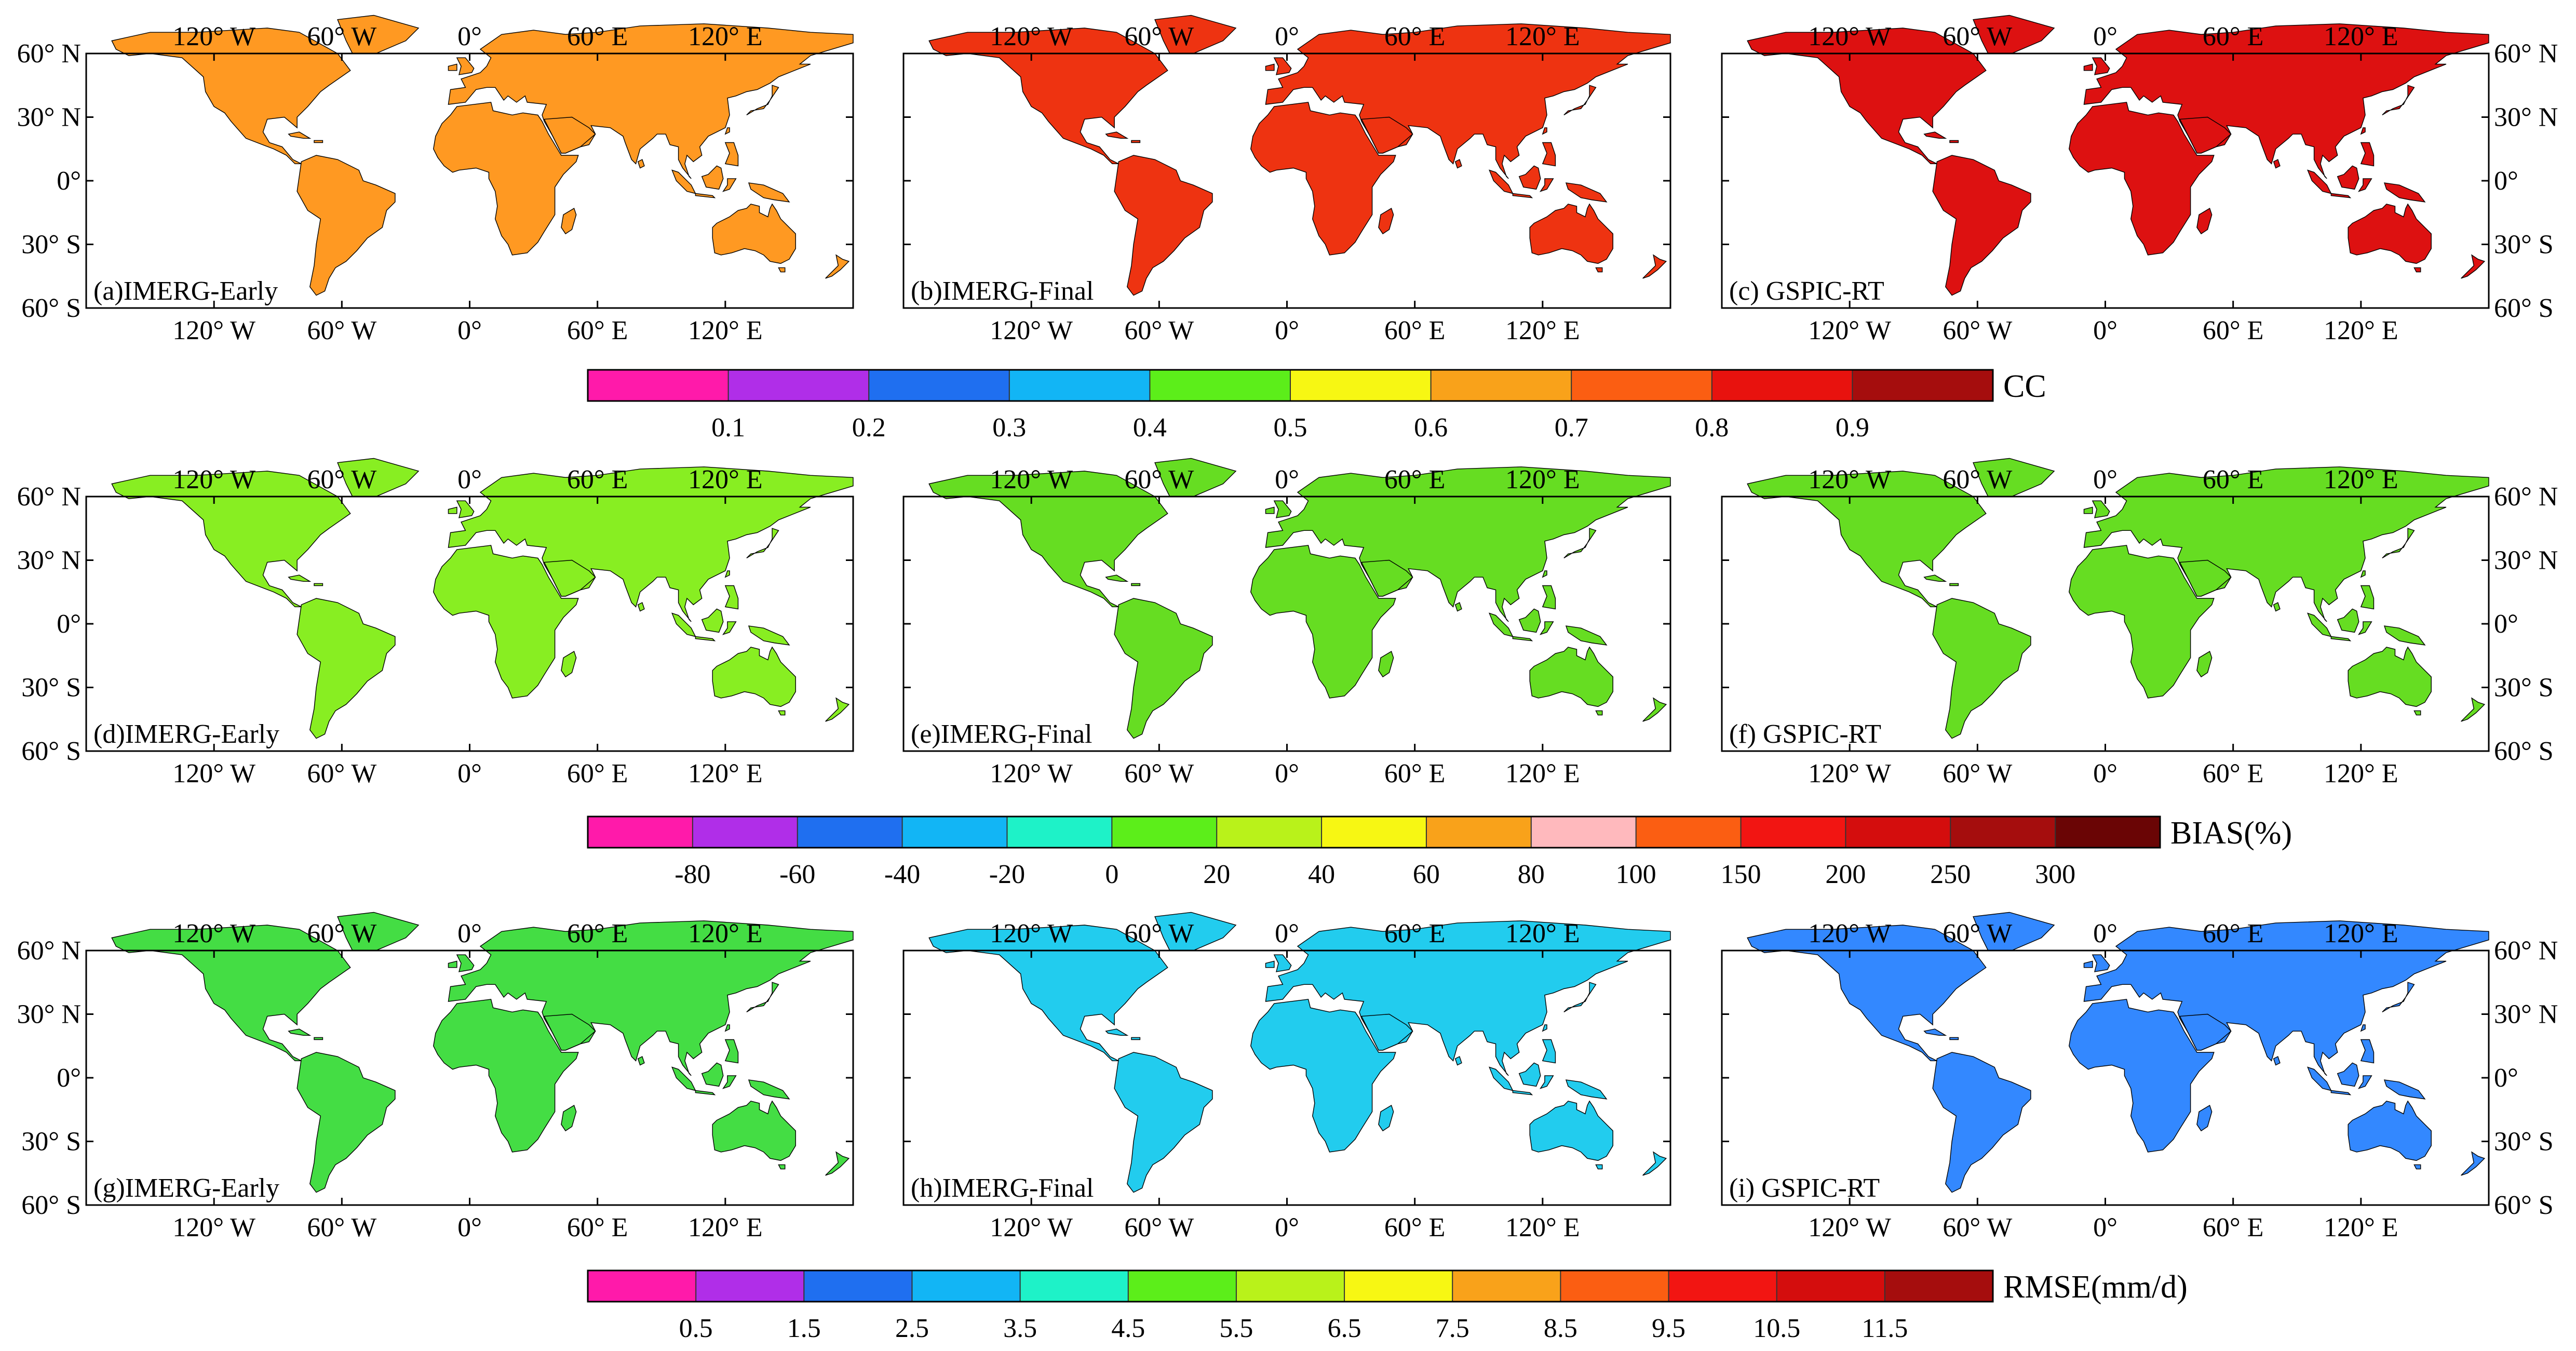 The width and height of the screenshot is (2576, 1351). Describe the element at coordinates (1344, 1328) in the screenshot. I see `colorbar-tick-label: 6.5` at that location.